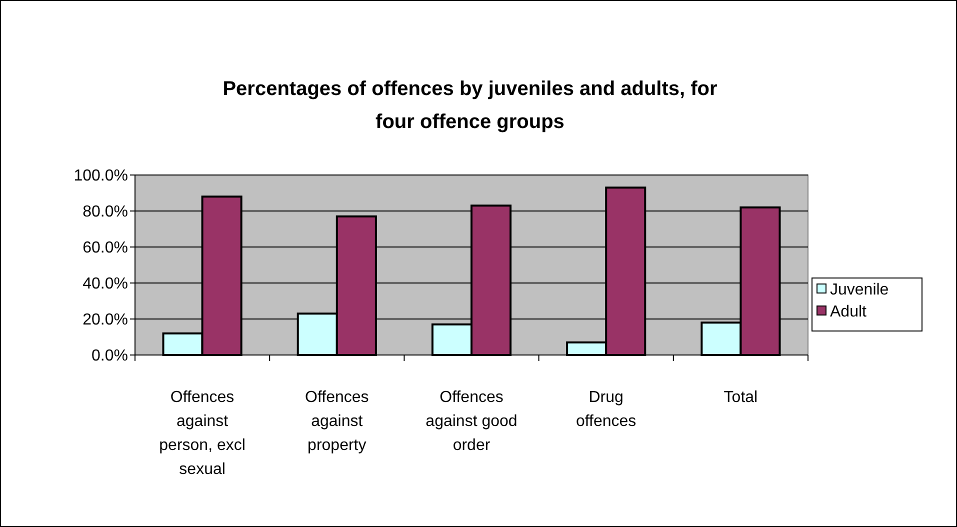 The width and height of the screenshot is (957, 527). I want to click on y-tick-label: 100.0%, so click(101, 176).